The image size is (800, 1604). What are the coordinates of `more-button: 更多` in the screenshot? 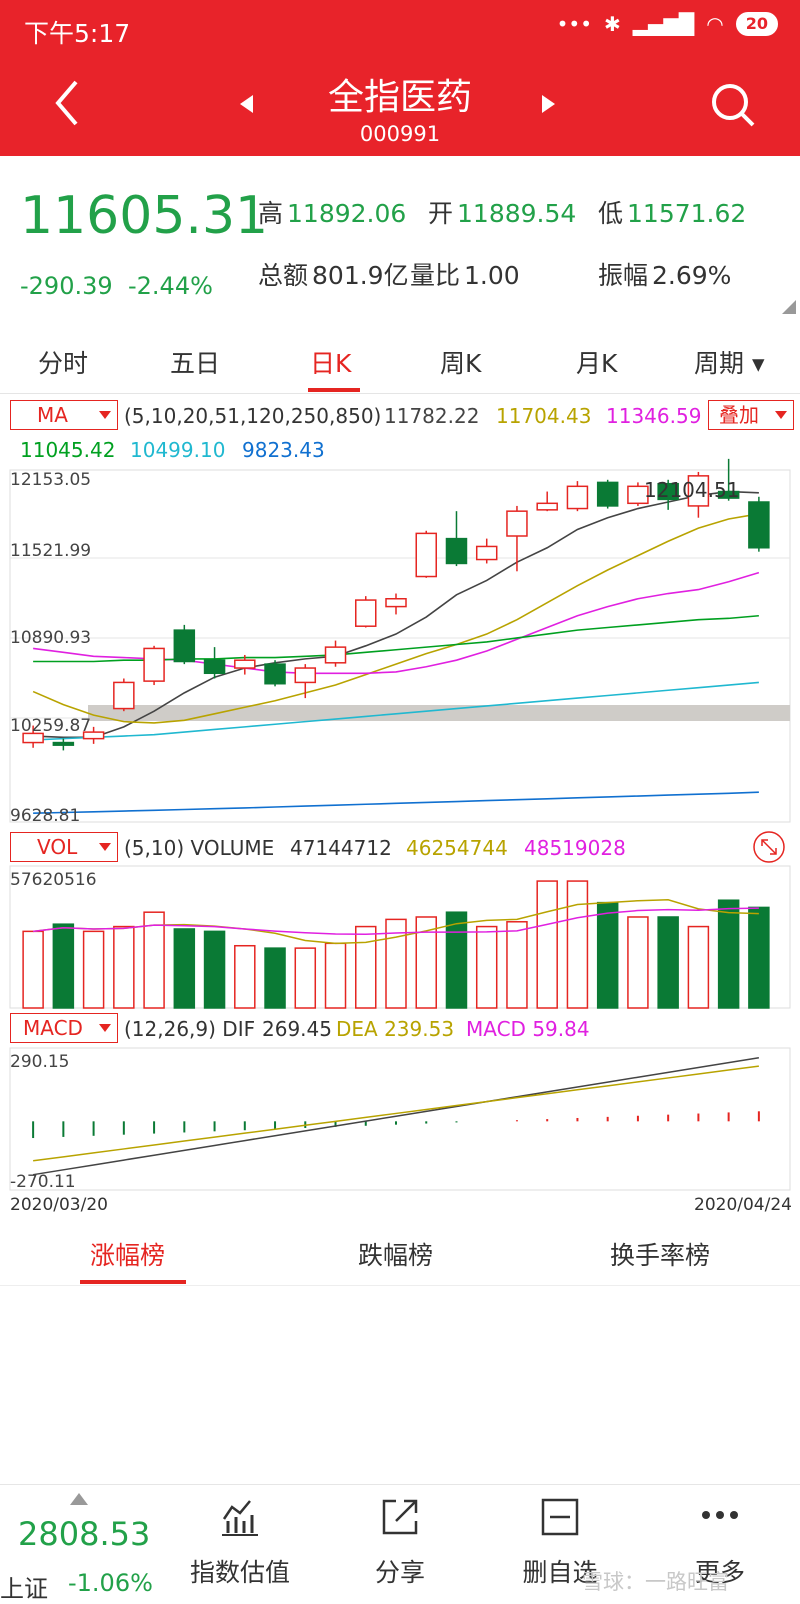 It's located at (720, 1543).